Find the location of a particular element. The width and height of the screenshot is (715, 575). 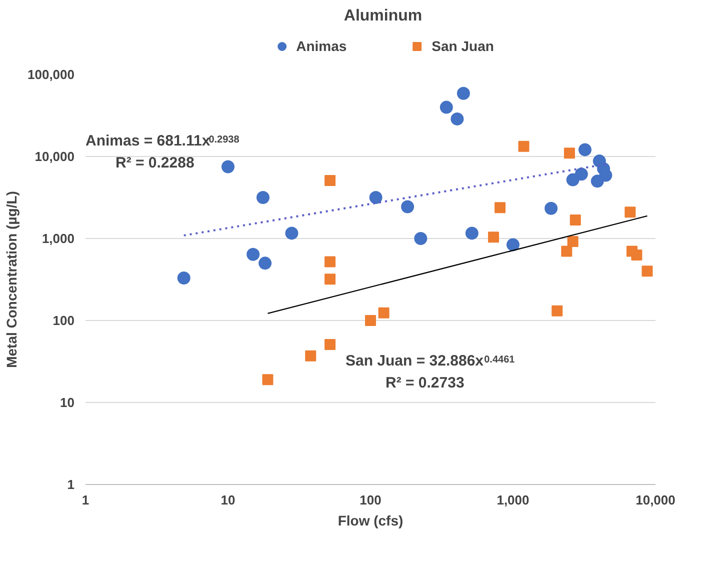

x-tick-label: 1 is located at coordinates (86, 500).